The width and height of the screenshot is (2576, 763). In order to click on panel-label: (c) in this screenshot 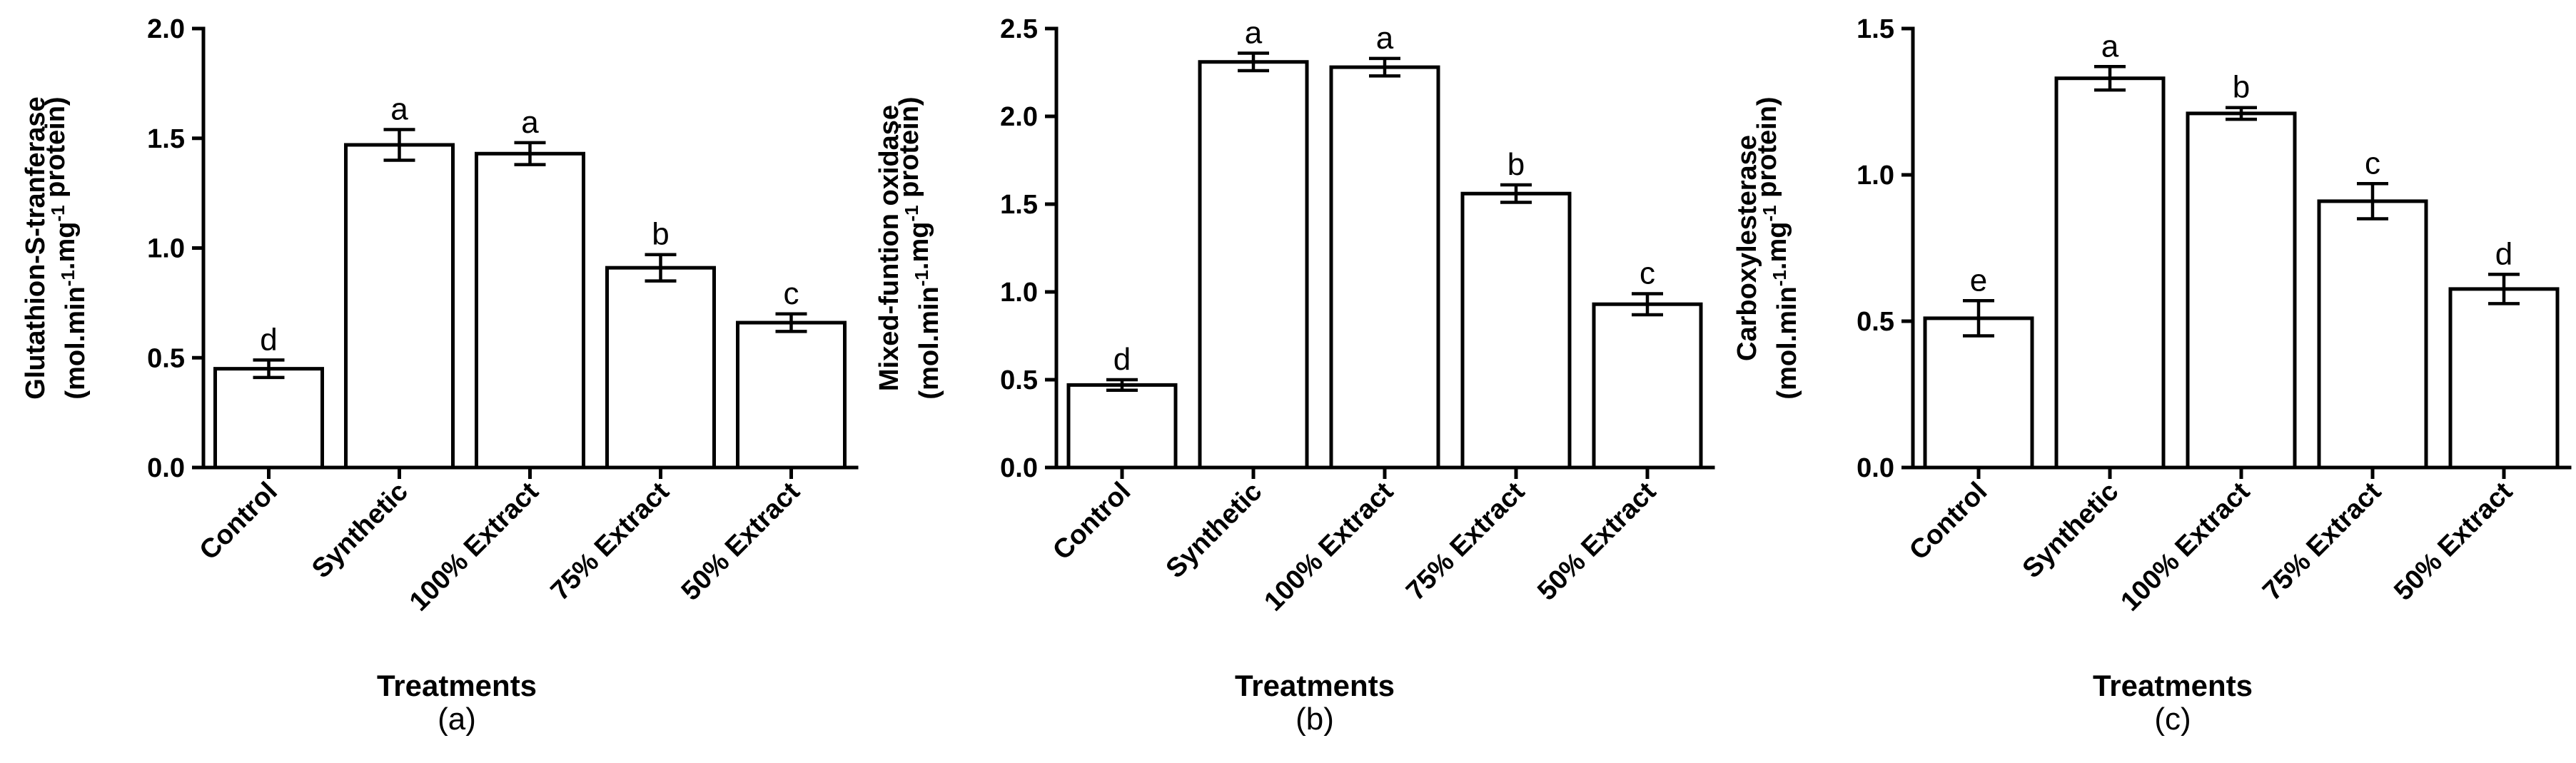, I will do `click(2172, 719)`.